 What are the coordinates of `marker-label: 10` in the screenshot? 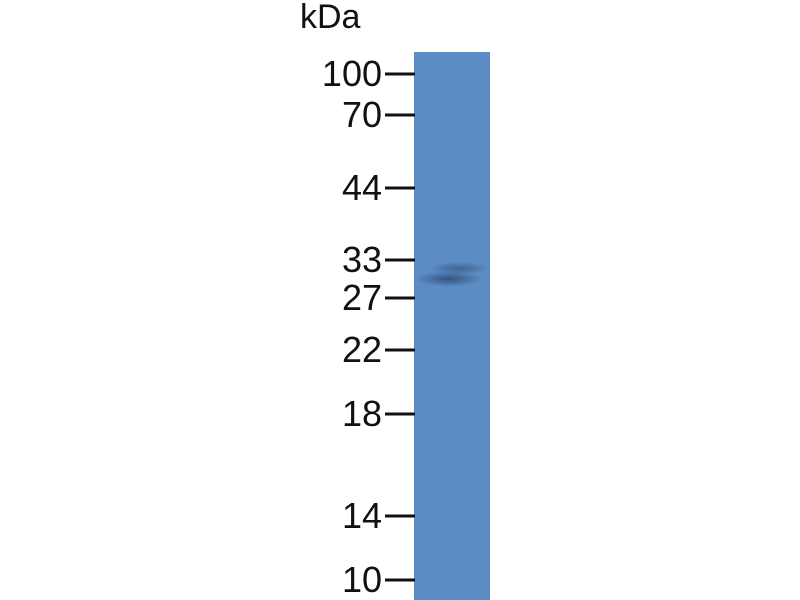 It's located at (361, 579).